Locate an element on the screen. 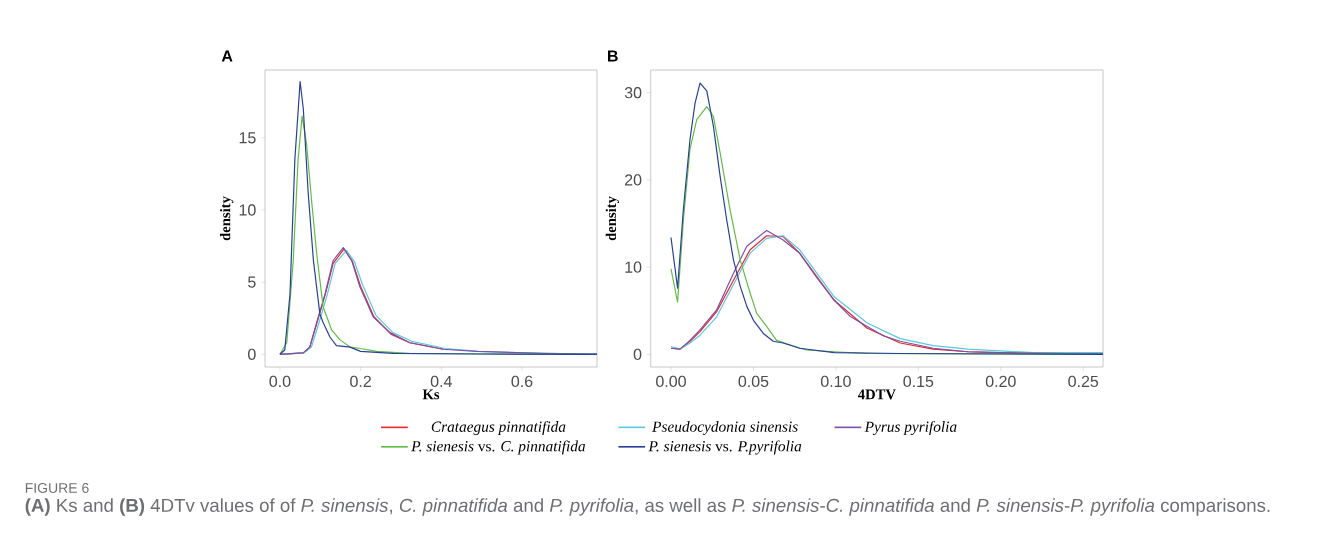 This screenshot has height=537, width=1322. chart-title: A is located at coordinates (227, 56).